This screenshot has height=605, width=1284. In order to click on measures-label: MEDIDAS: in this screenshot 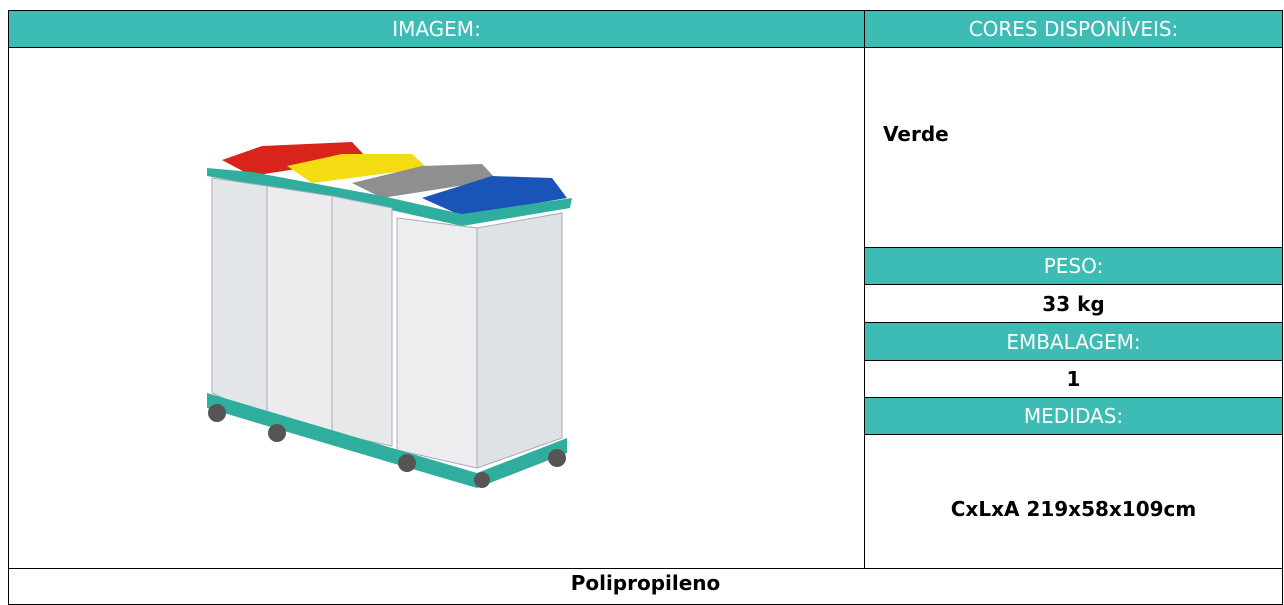, I will do `click(1073, 416)`.